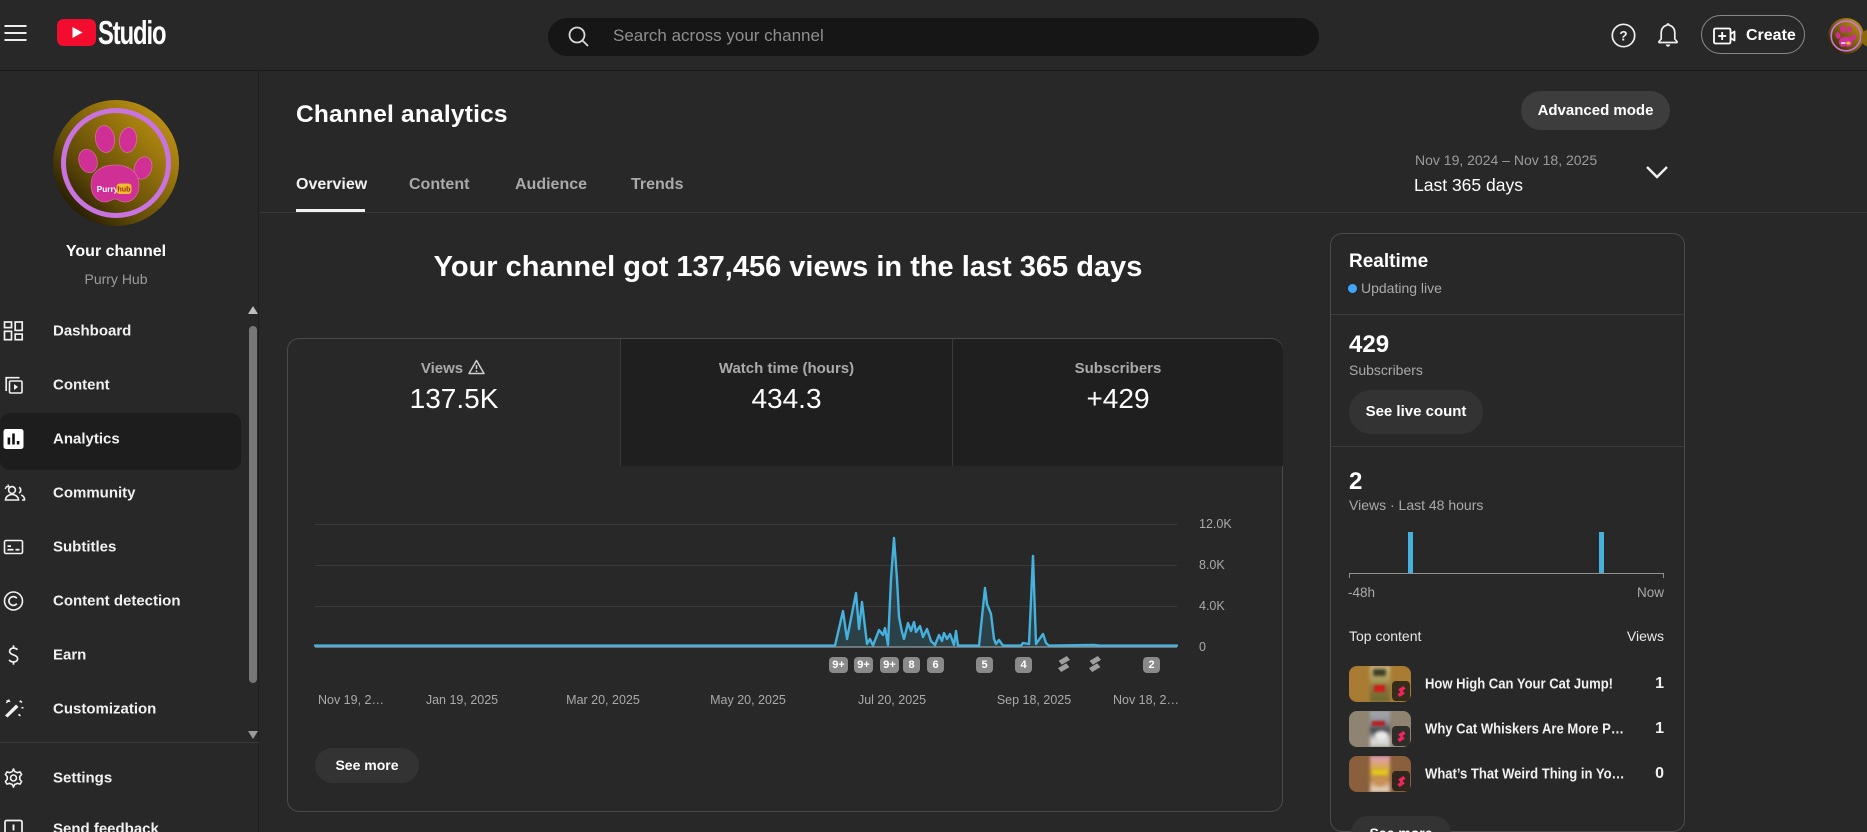  I want to click on svg-text: hub, so click(124, 189).